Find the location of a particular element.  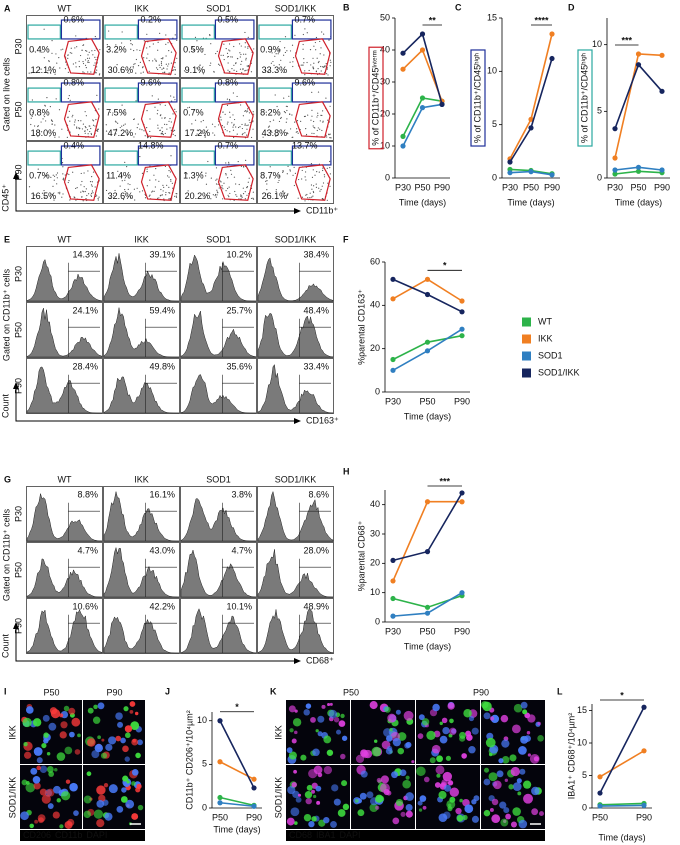

gate-percent: 24.1% is located at coordinates (85, 310).